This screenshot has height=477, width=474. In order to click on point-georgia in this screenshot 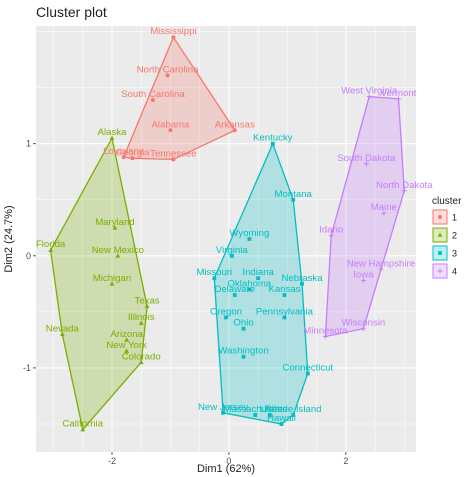, I will do `click(132, 158)`.